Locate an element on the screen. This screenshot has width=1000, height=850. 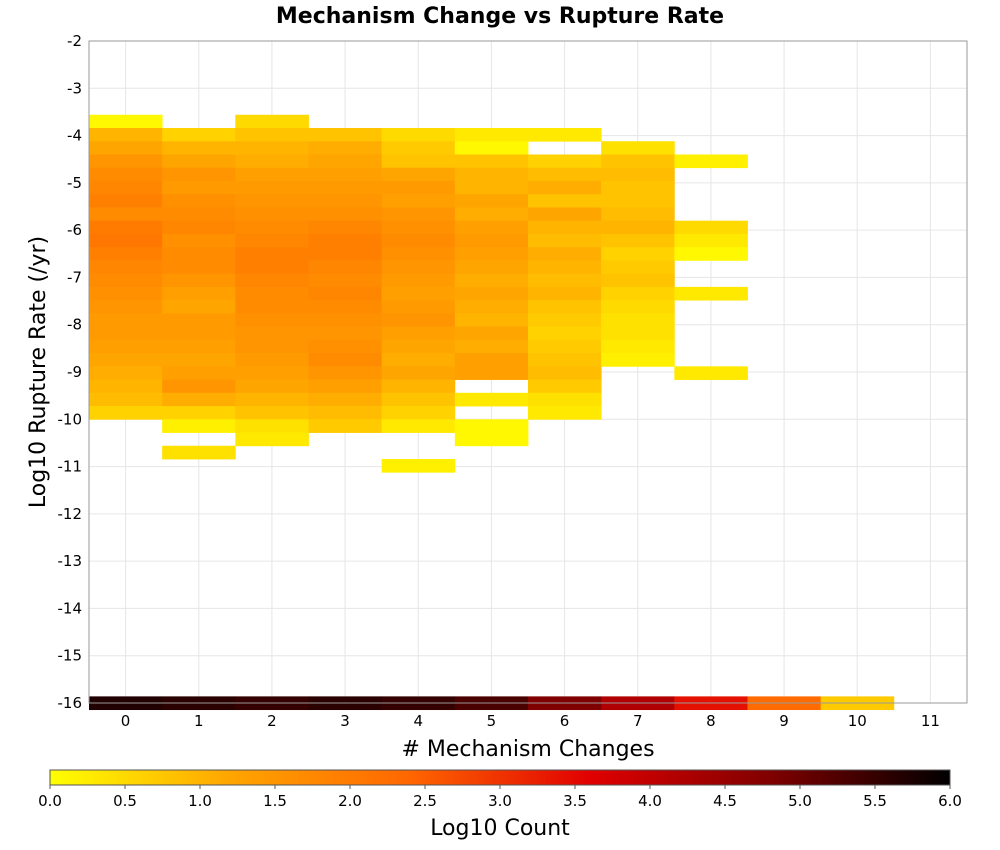
colorbar-tick-label: 0.0 is located at coordinates (50, 801).